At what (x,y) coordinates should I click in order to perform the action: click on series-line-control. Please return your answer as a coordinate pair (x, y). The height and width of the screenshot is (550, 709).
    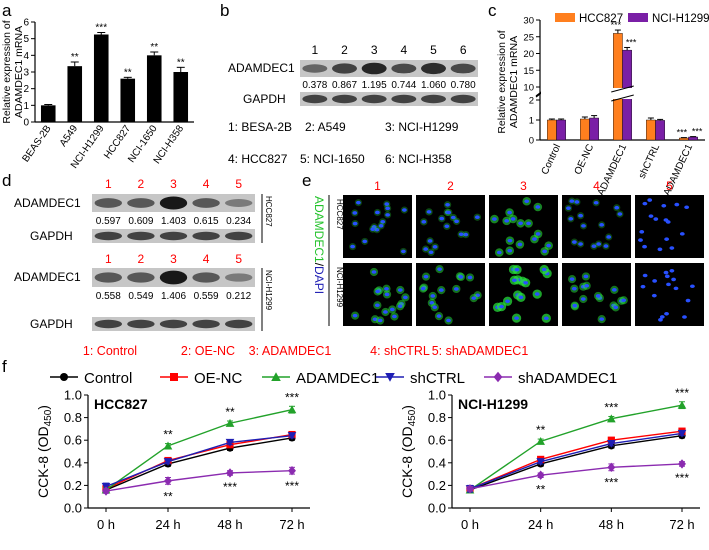
    Looking at the image, I should click on (576, 462).